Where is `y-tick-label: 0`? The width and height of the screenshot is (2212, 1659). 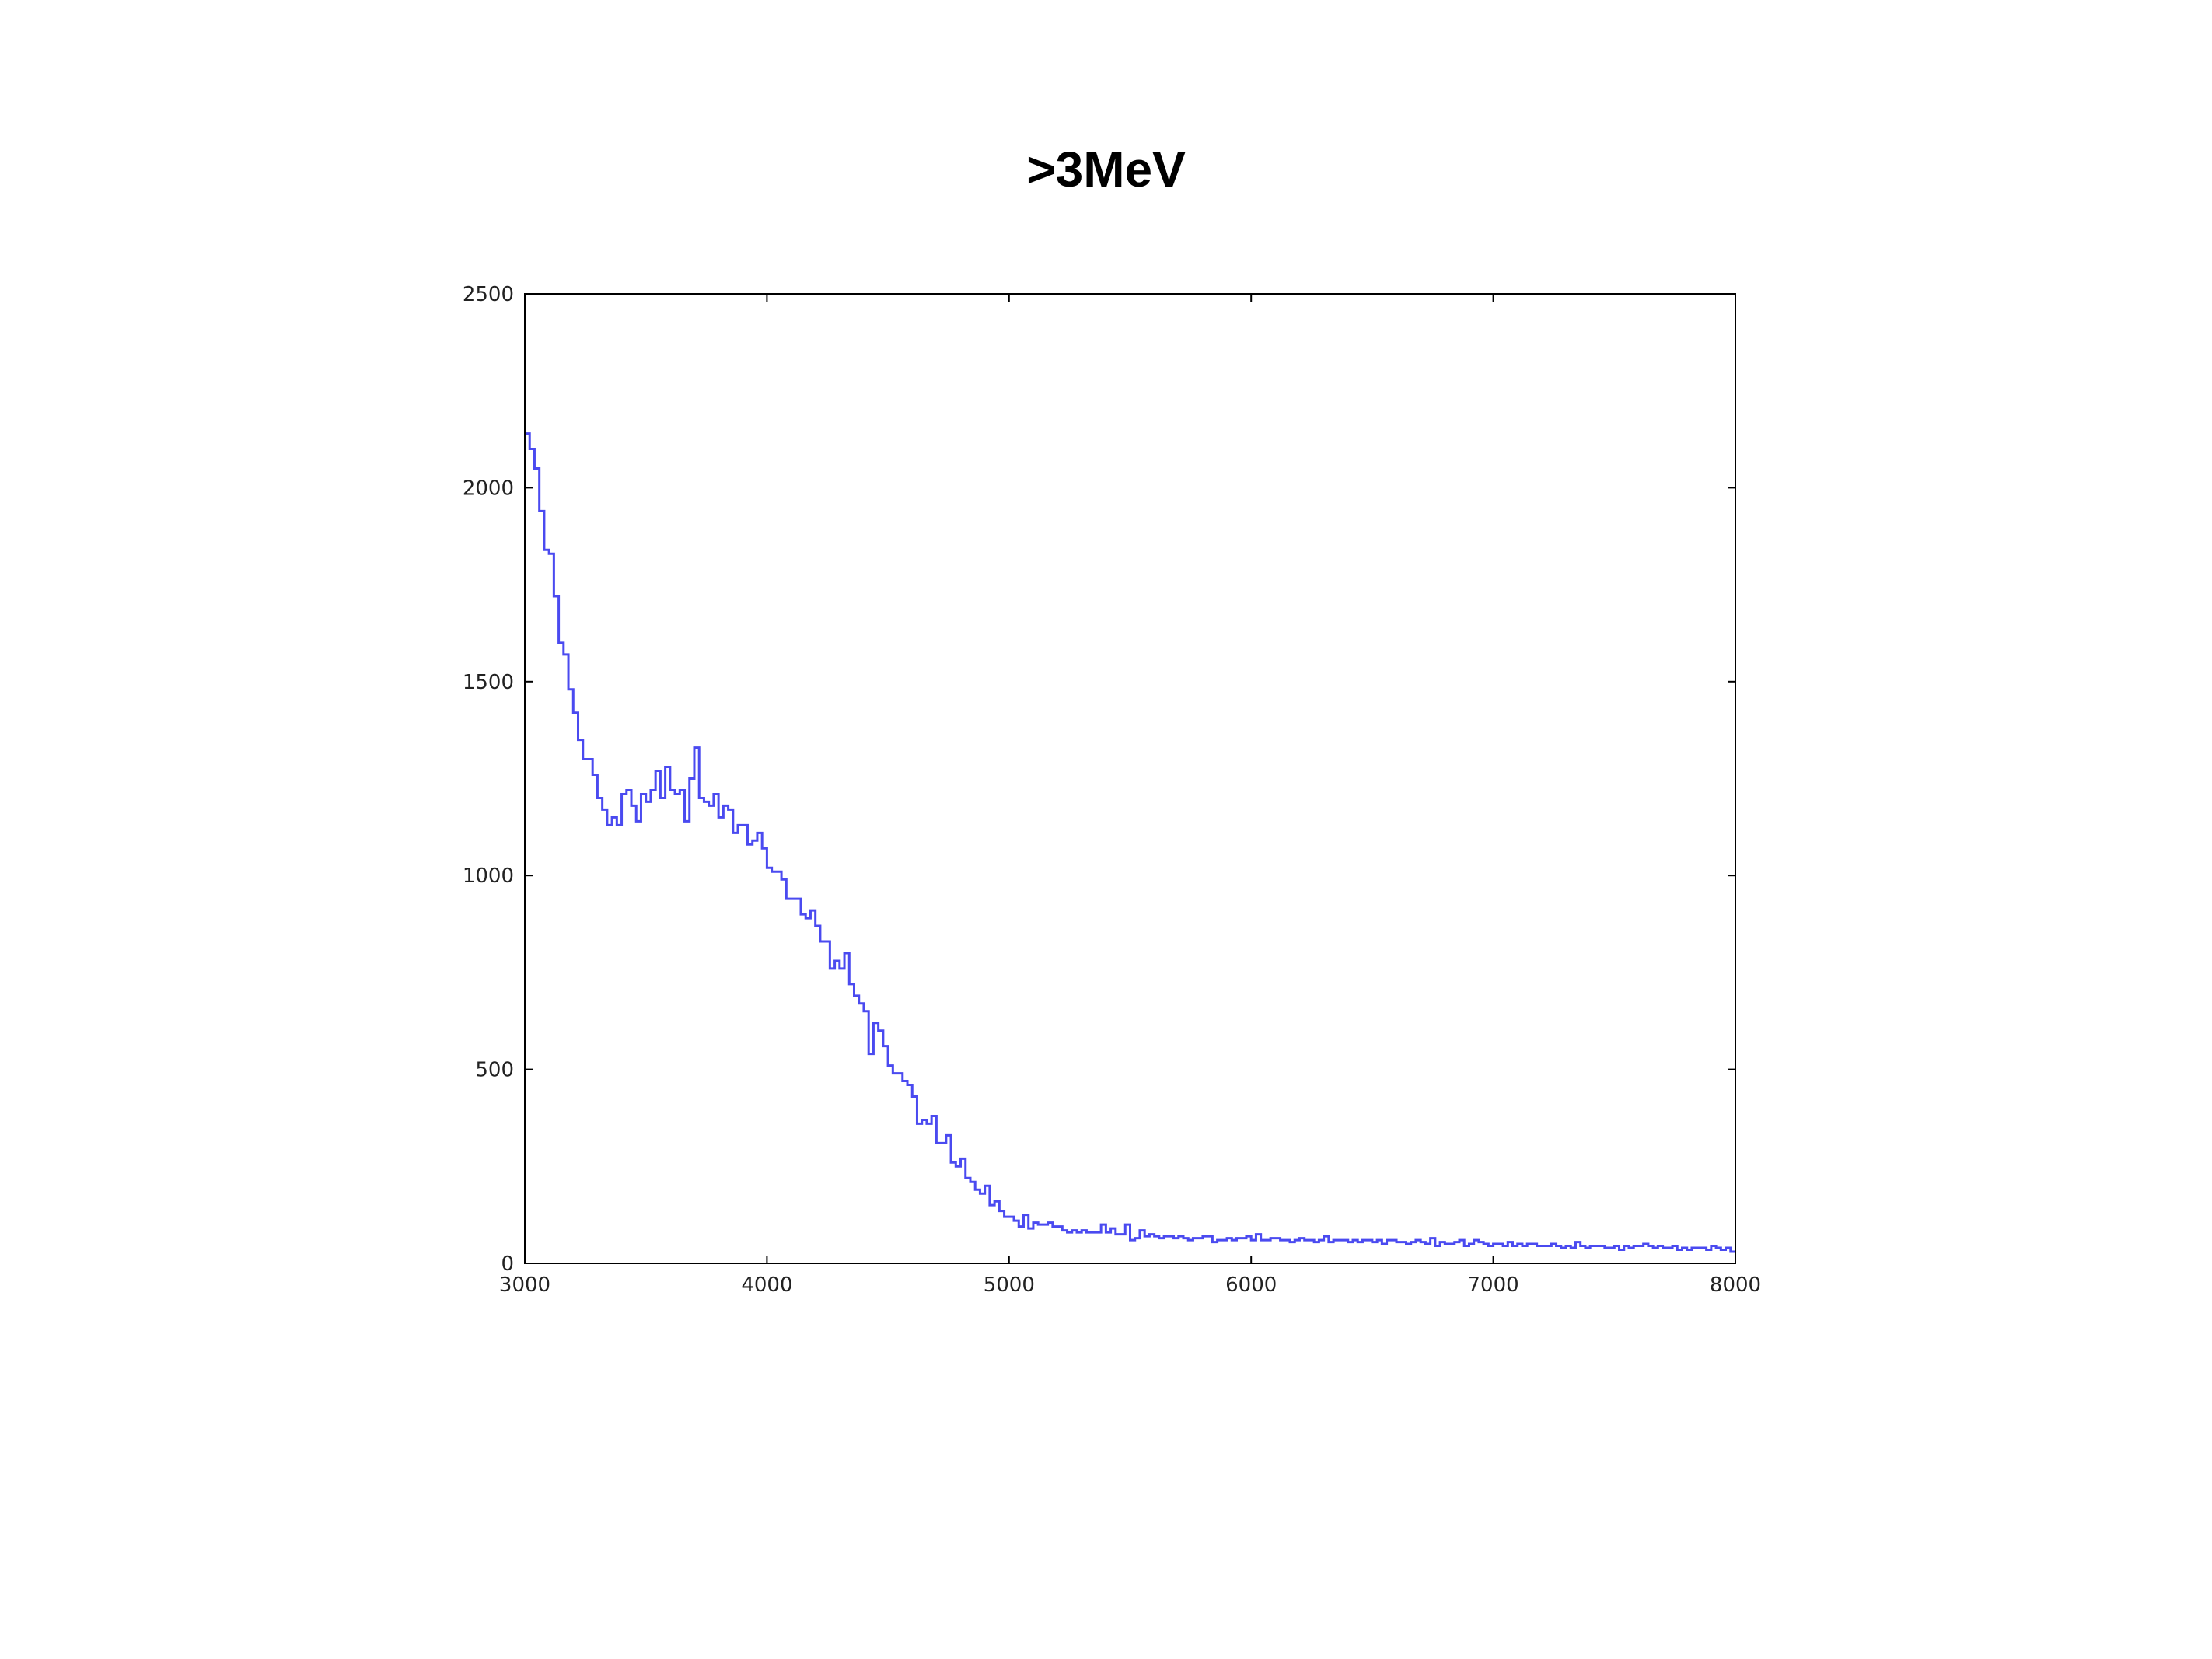 y-tick-label: 0 is located at coordinates (507, 1264).